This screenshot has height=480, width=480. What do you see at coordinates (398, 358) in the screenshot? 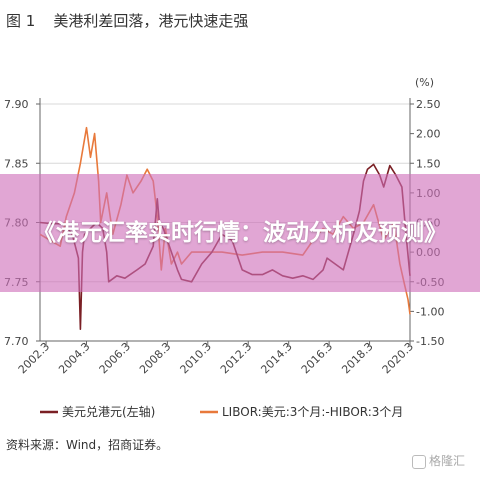
I see `x-tick-label-9: 2020.3` at bounding box center [398, 358].